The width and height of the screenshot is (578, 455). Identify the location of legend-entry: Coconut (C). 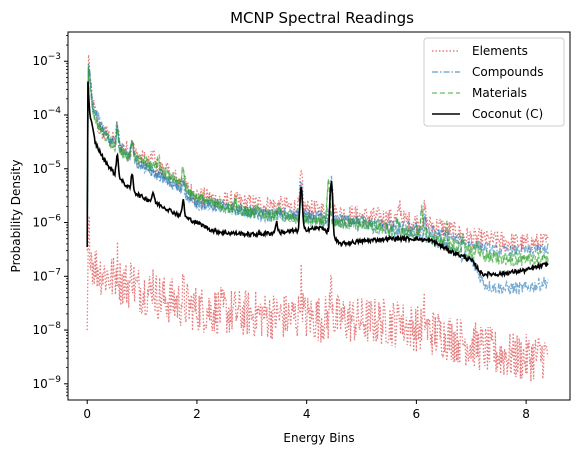
(507, 114).